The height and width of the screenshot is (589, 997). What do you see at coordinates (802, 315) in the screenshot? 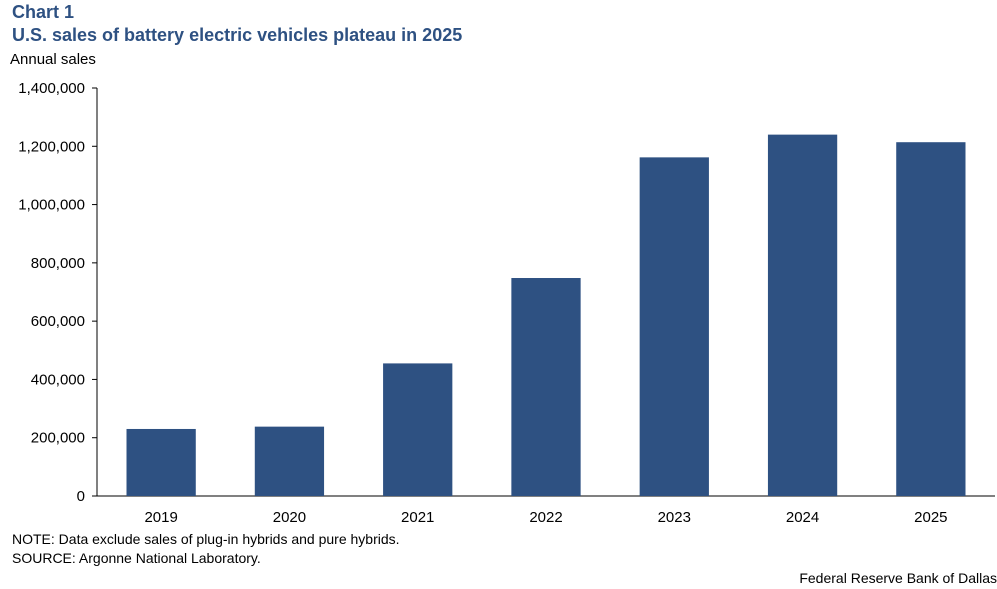
I see `bar-2024` at bounding box center [802, 315].